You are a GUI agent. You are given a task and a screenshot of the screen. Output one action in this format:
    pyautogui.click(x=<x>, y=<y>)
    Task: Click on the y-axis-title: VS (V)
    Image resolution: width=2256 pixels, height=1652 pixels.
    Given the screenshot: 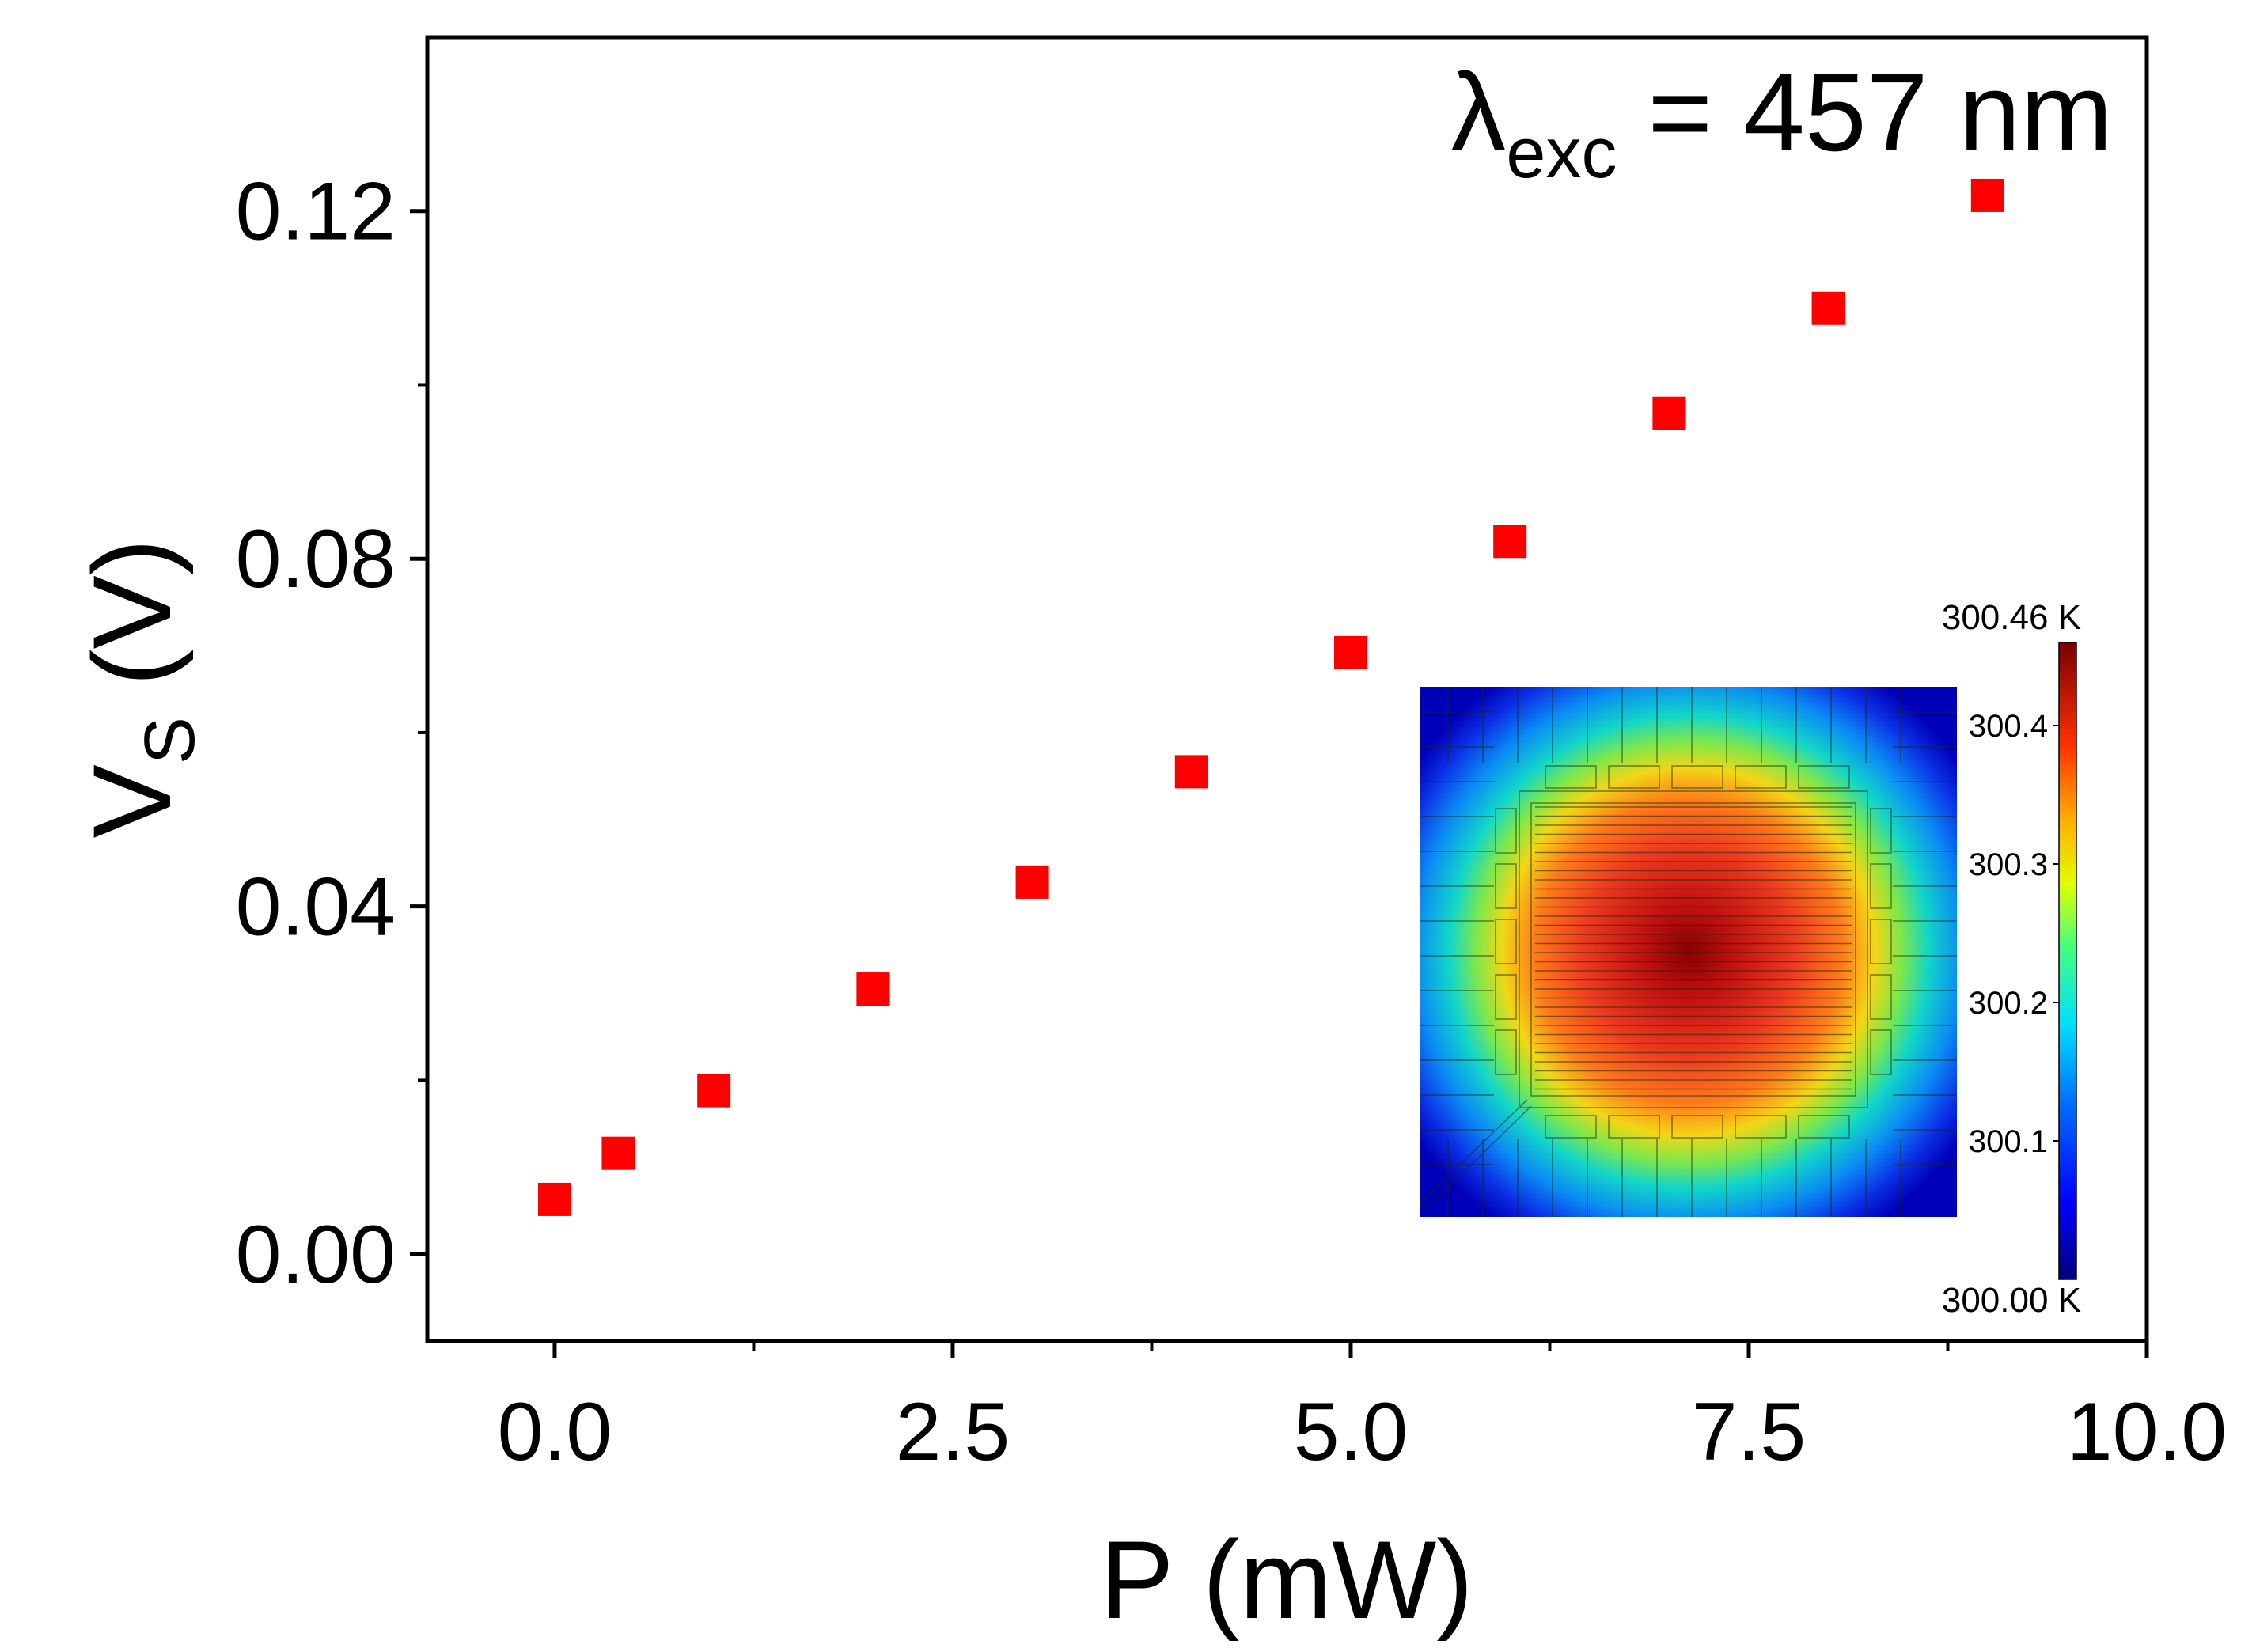 What is the action you would take?
    pyautogui.click(x=140, y=689)
    